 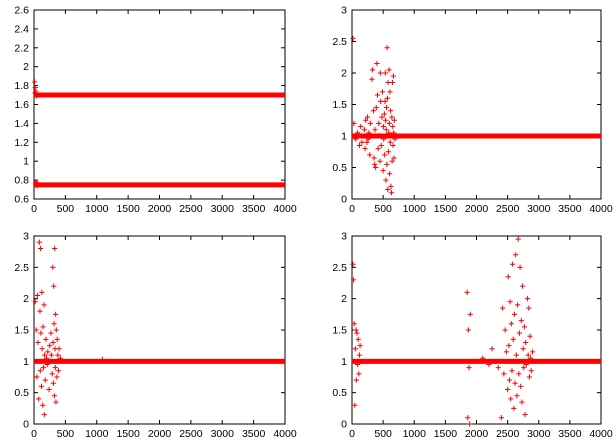 What do you see at coordinates (339, 331) in the screenshot?
I see `y-tick-label: 1.5` at bounding box center [339, 331].